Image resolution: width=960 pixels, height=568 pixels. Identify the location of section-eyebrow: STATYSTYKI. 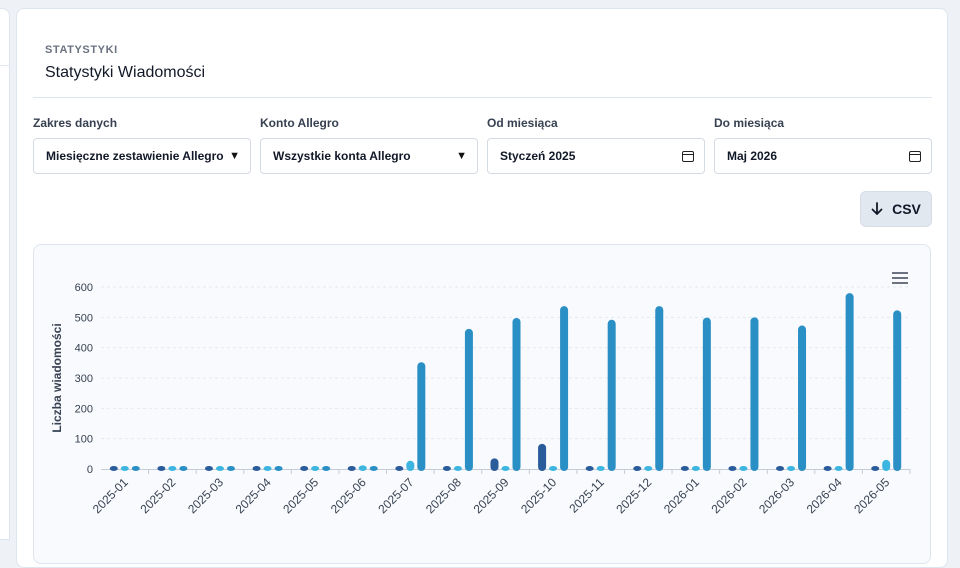
(81, 50).